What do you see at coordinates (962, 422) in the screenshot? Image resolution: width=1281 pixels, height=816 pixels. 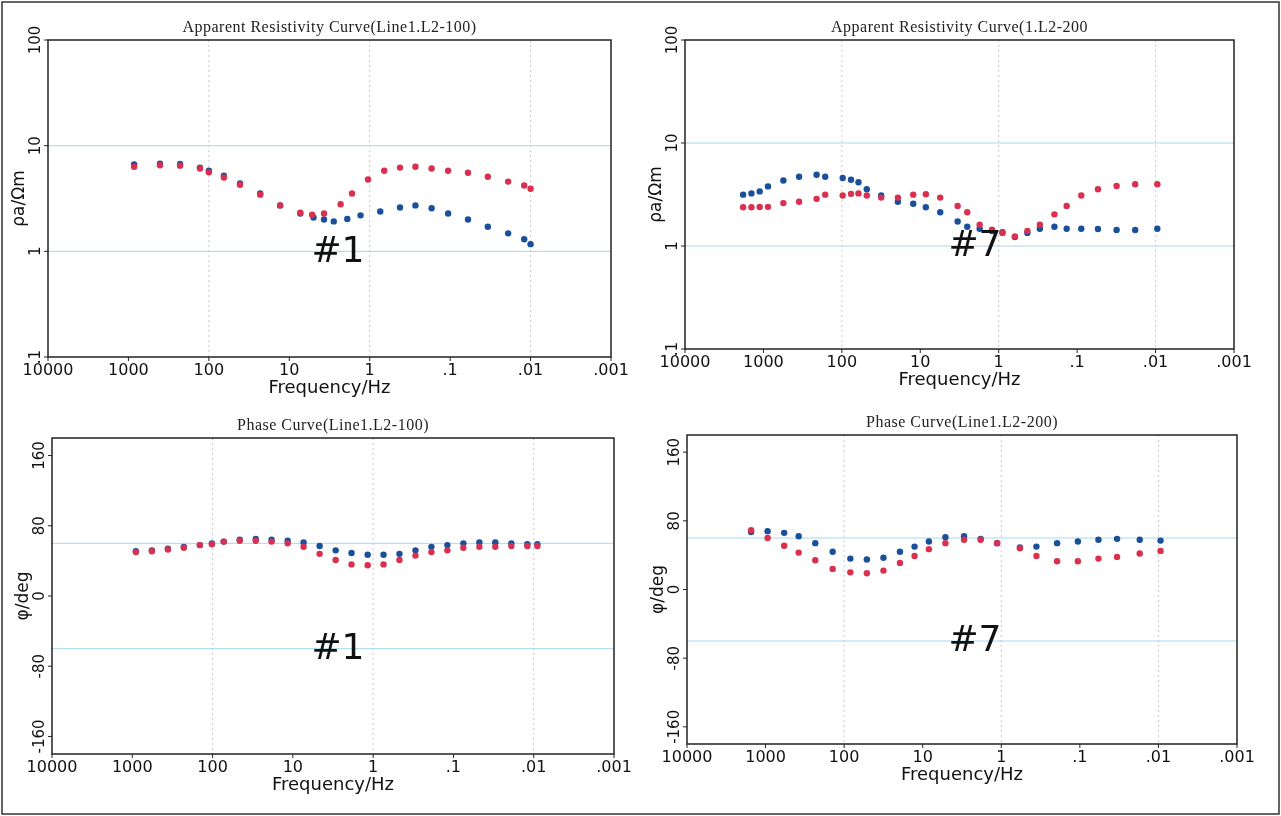 I see `chart-title: Phase Curve(Line1.L2-200)` at bounding box center [962, 422].